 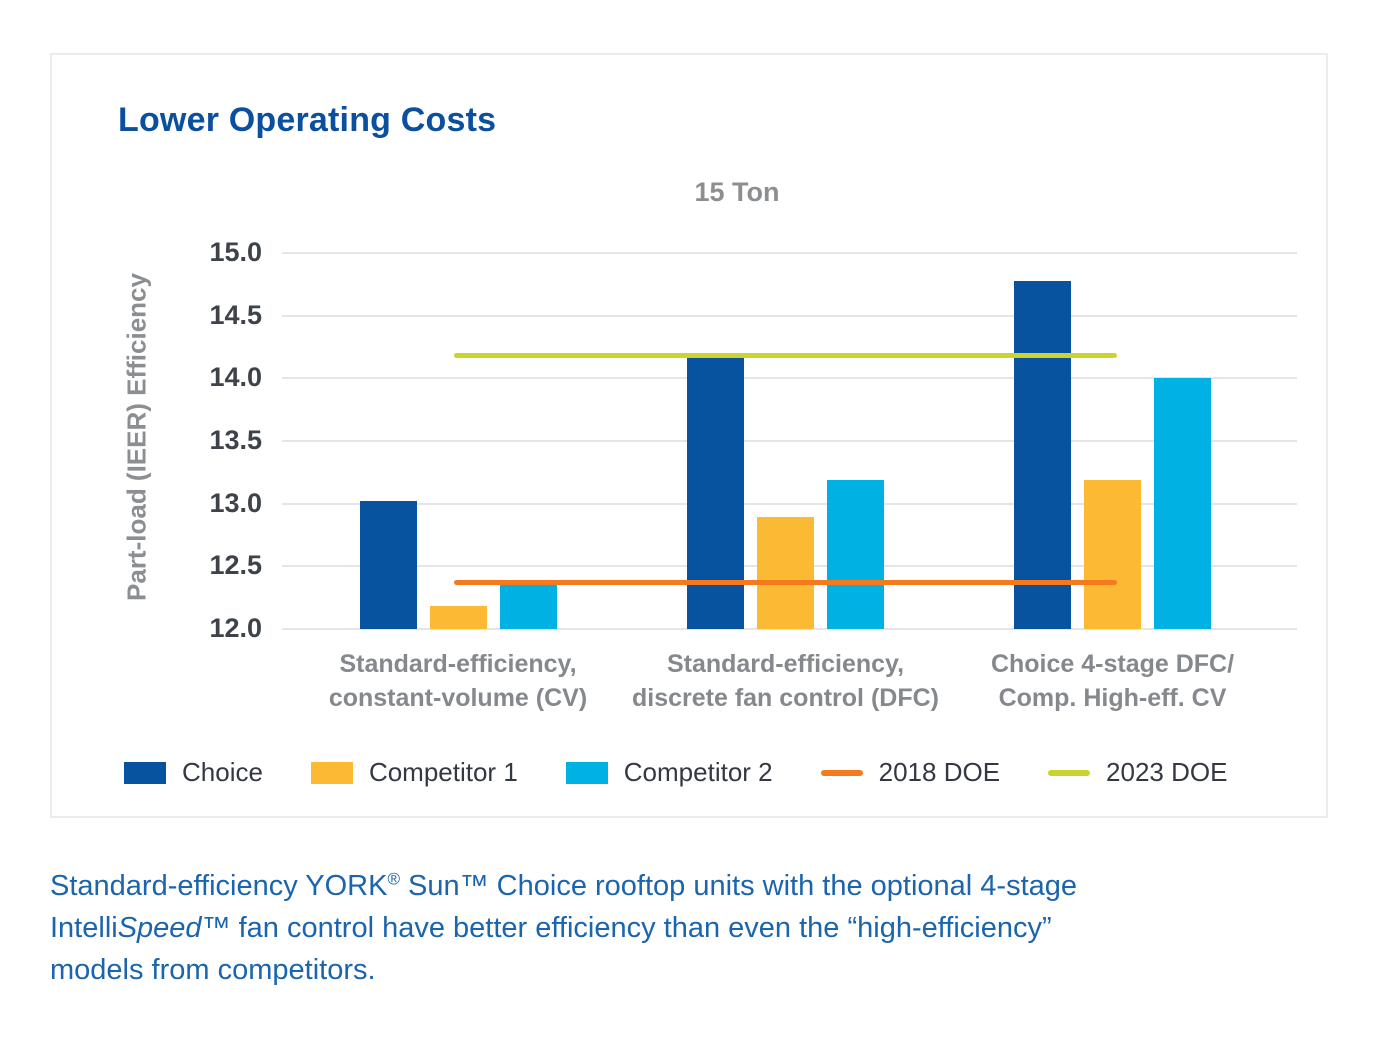 What do you see at coordinates (841, 772) in the screenshot?
I see `legend-swatch-2018-doe` at bounding box center [841, 772].